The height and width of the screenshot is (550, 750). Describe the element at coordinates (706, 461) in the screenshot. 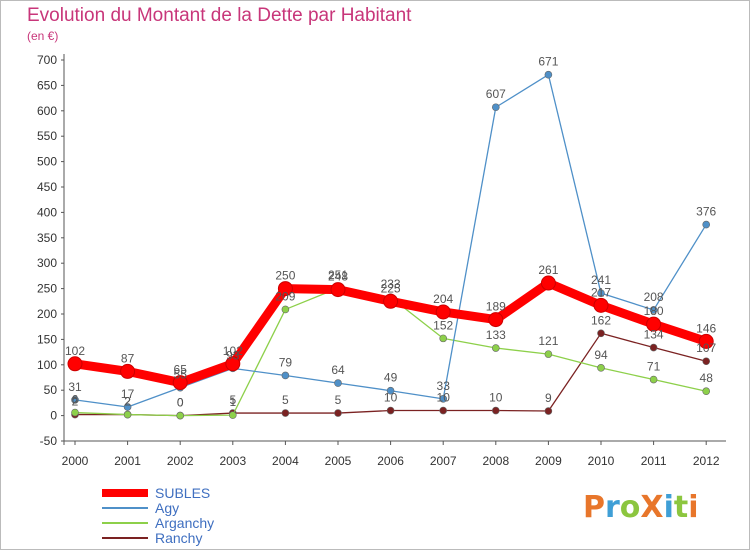

I see `x-tick-label: 2012` at that location.